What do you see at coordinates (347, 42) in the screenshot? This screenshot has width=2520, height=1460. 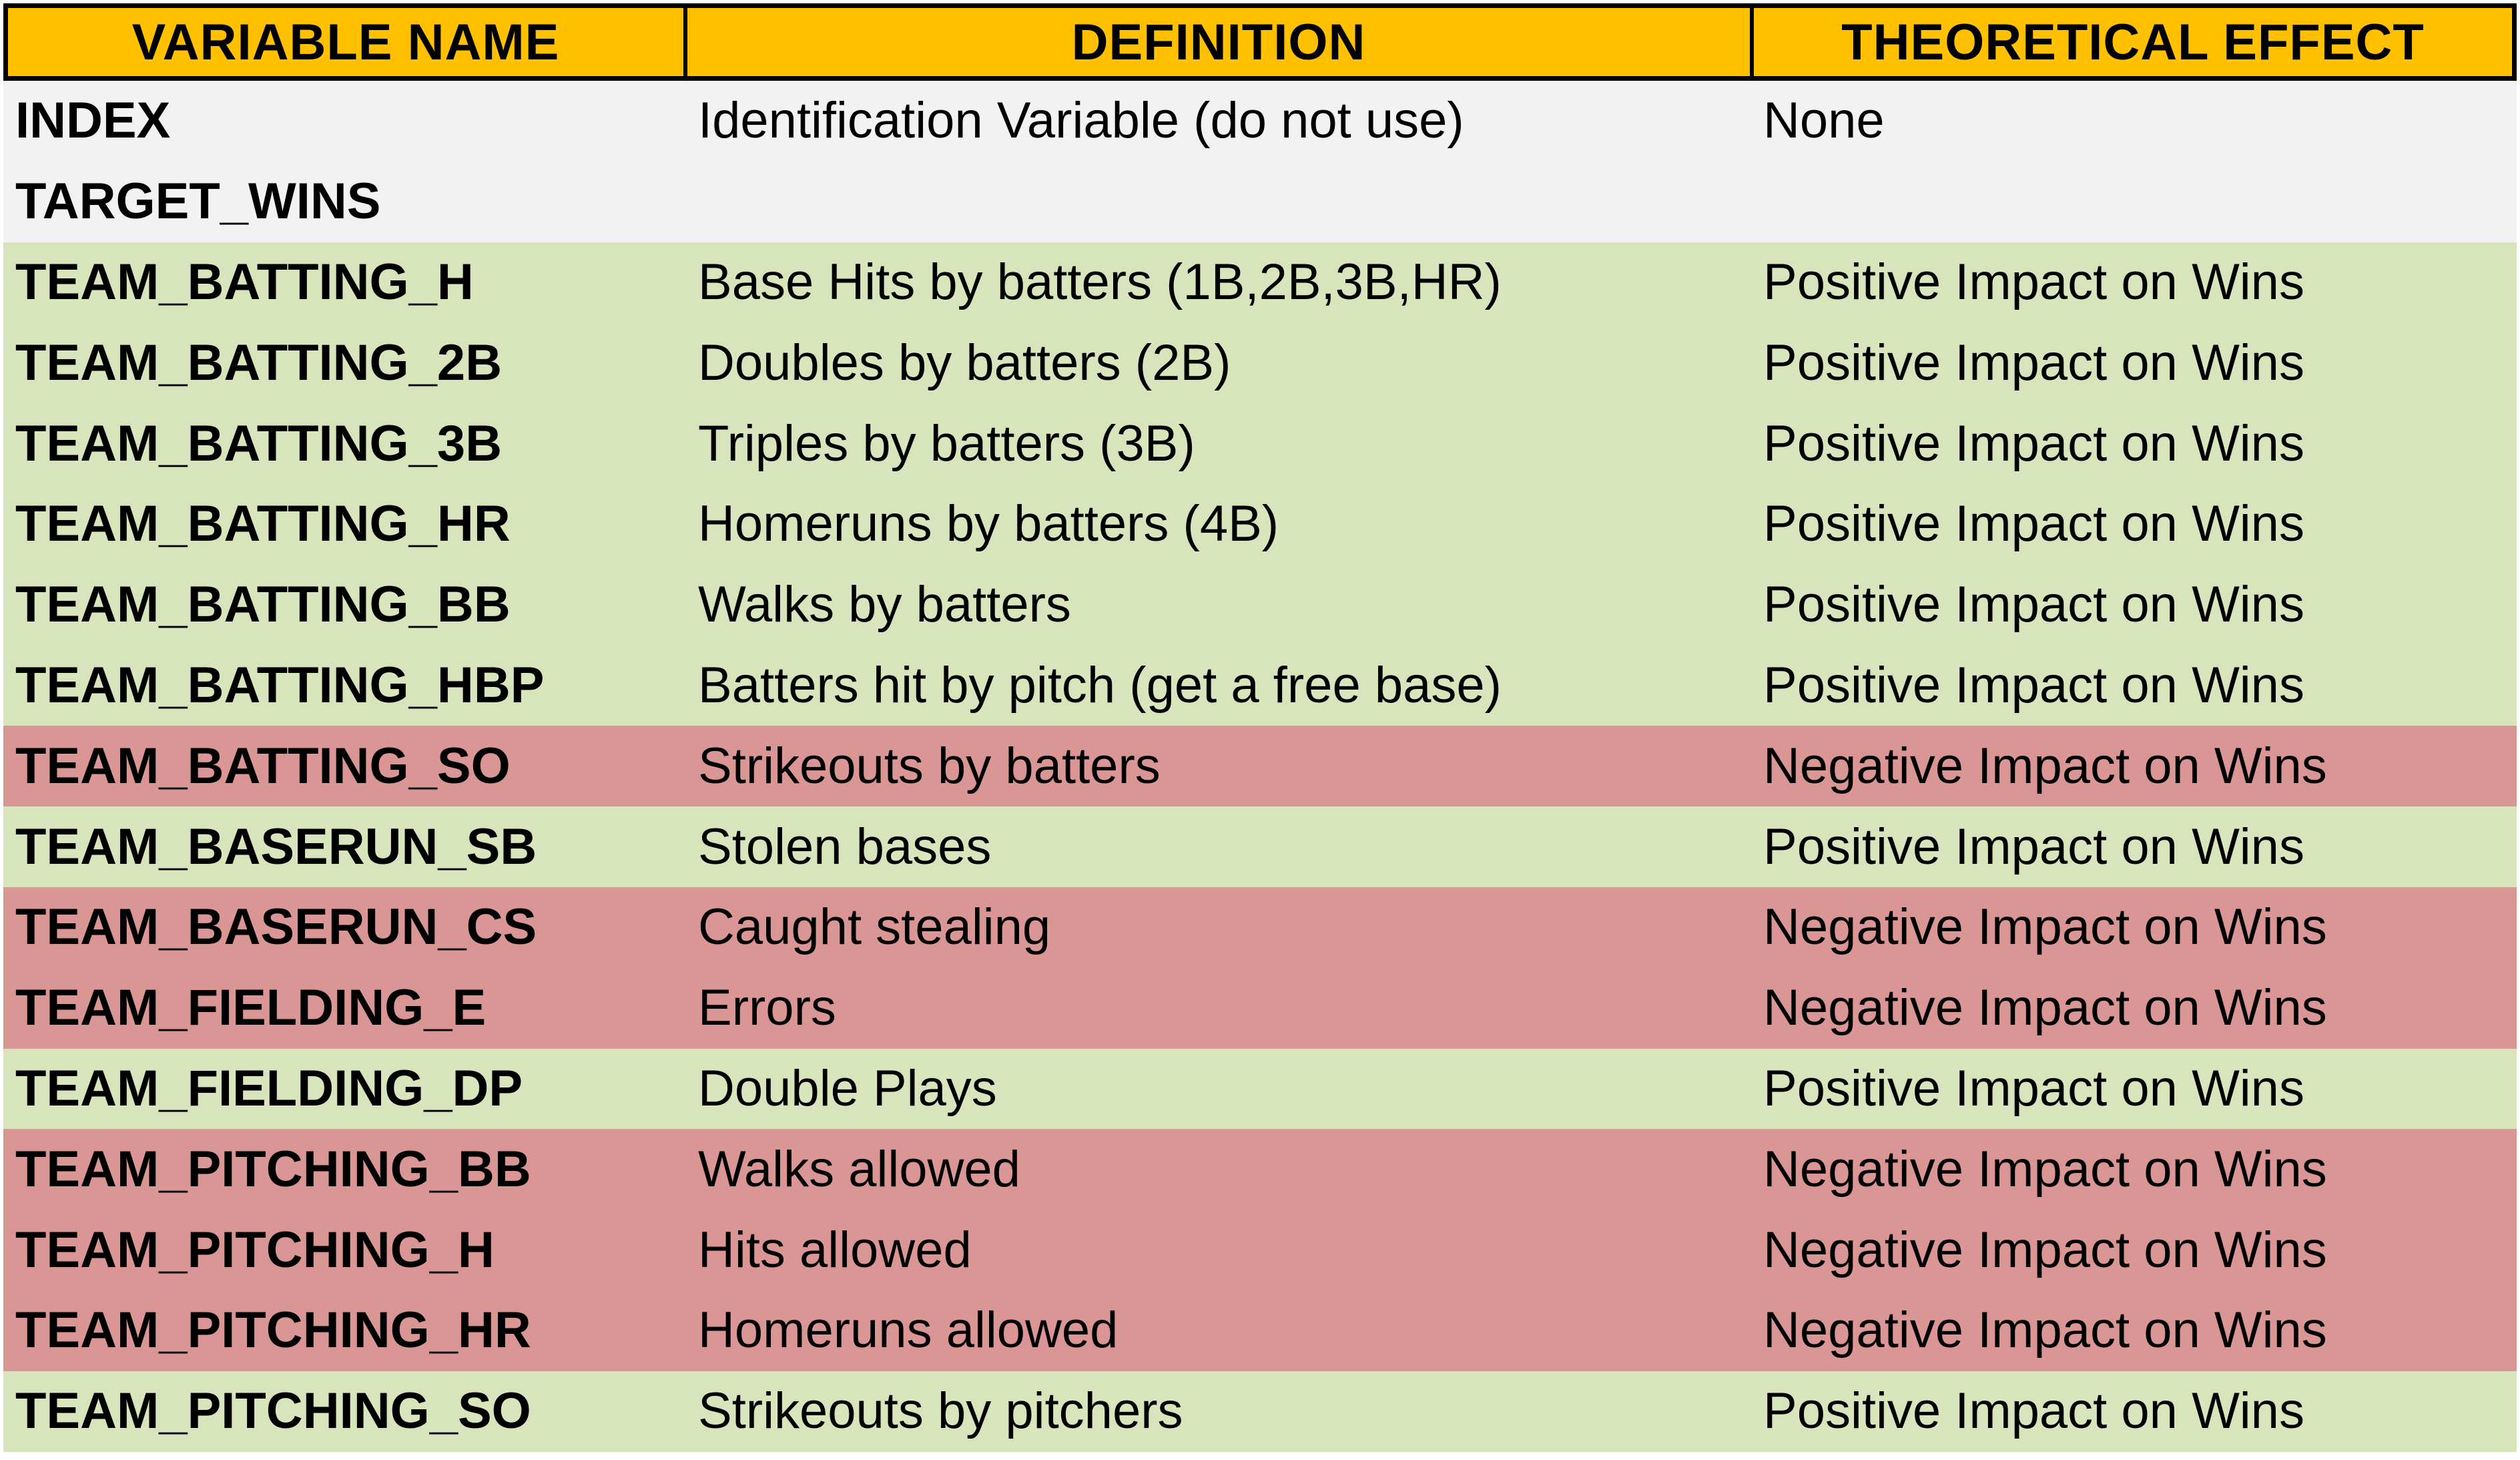 I see `column-header-variable-name: VARIABLE NAME` at bounding box center [347, 42].